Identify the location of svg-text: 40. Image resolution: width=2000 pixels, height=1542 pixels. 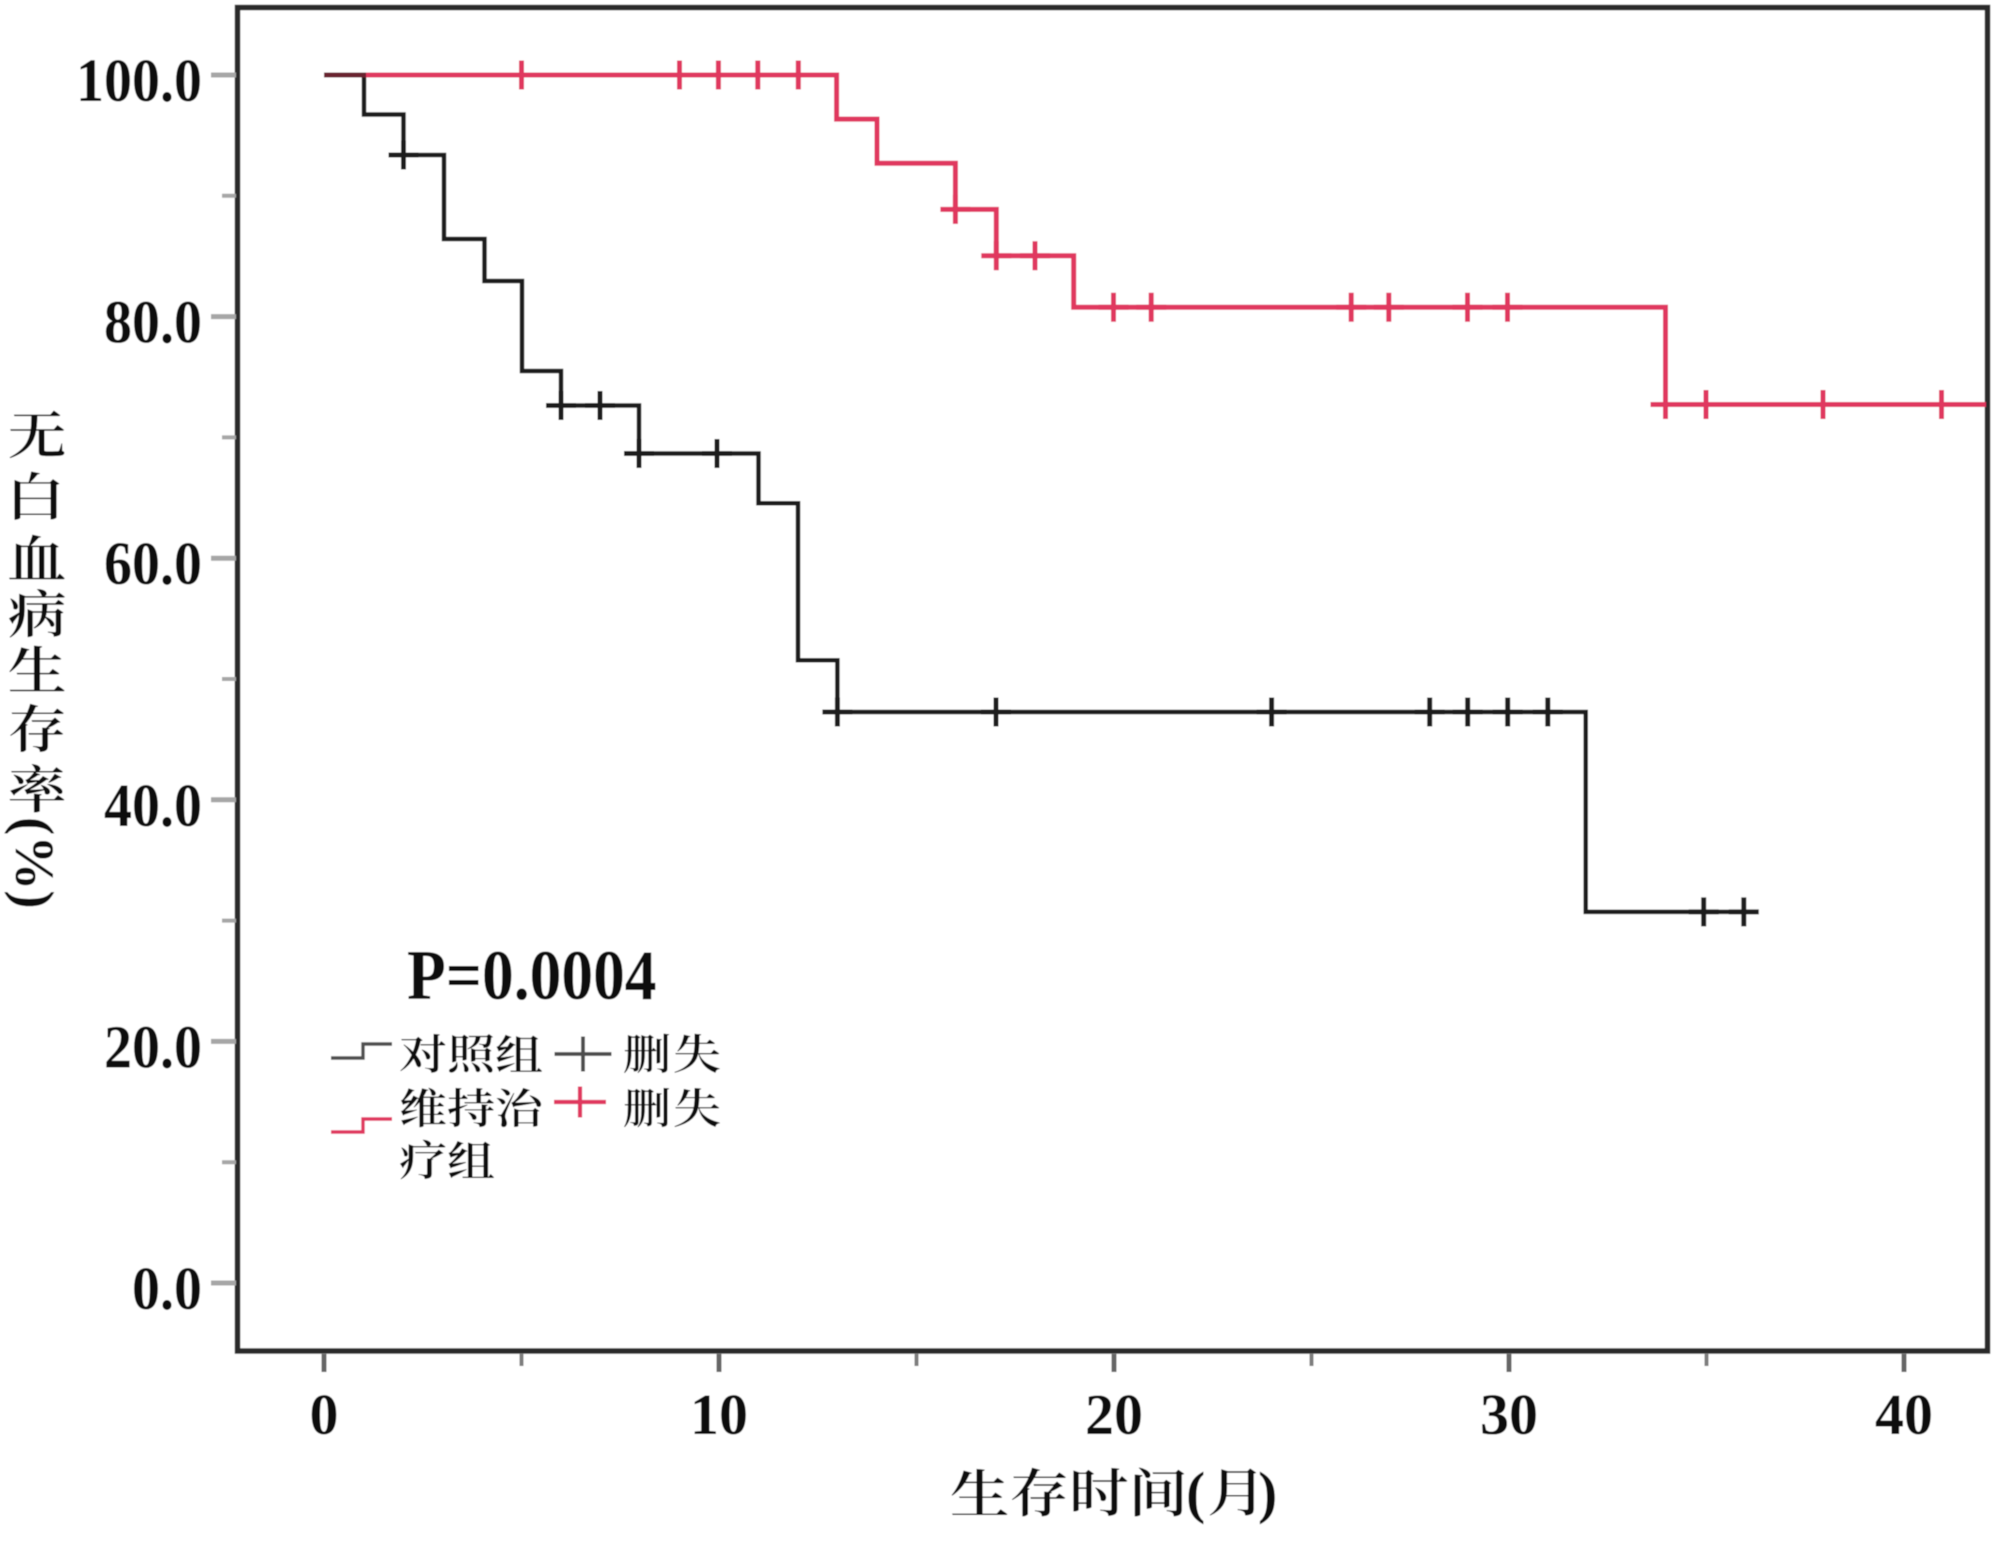
(1904, 1414).